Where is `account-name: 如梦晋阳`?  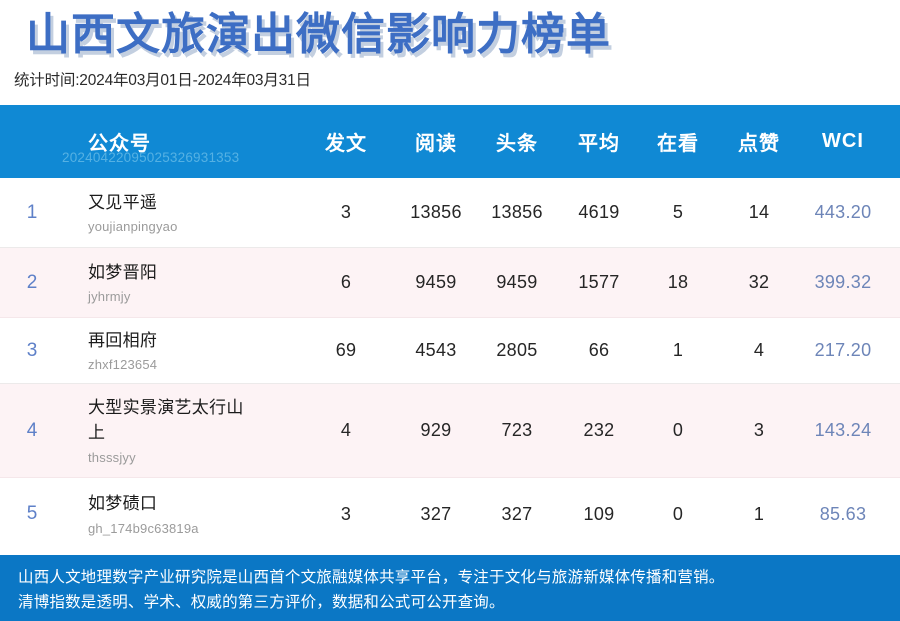
account-name: 如梦晋阳 is located at coordinates (123, 272).